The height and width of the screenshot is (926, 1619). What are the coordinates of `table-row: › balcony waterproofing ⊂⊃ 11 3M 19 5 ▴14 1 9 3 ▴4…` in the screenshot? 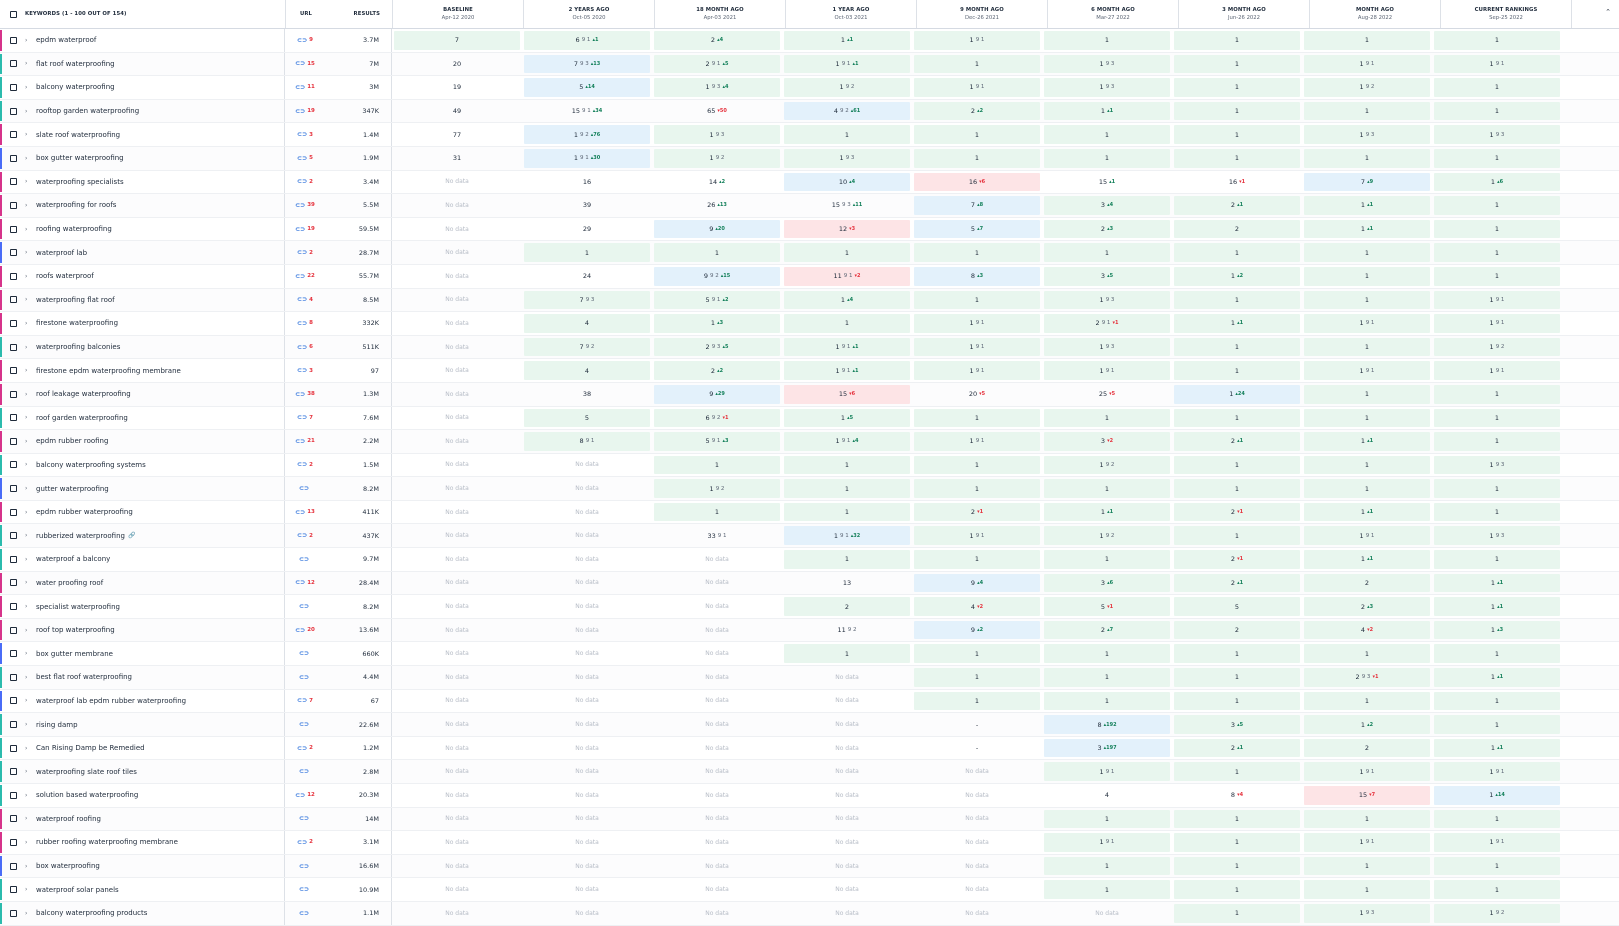 It's located at (809, 88).